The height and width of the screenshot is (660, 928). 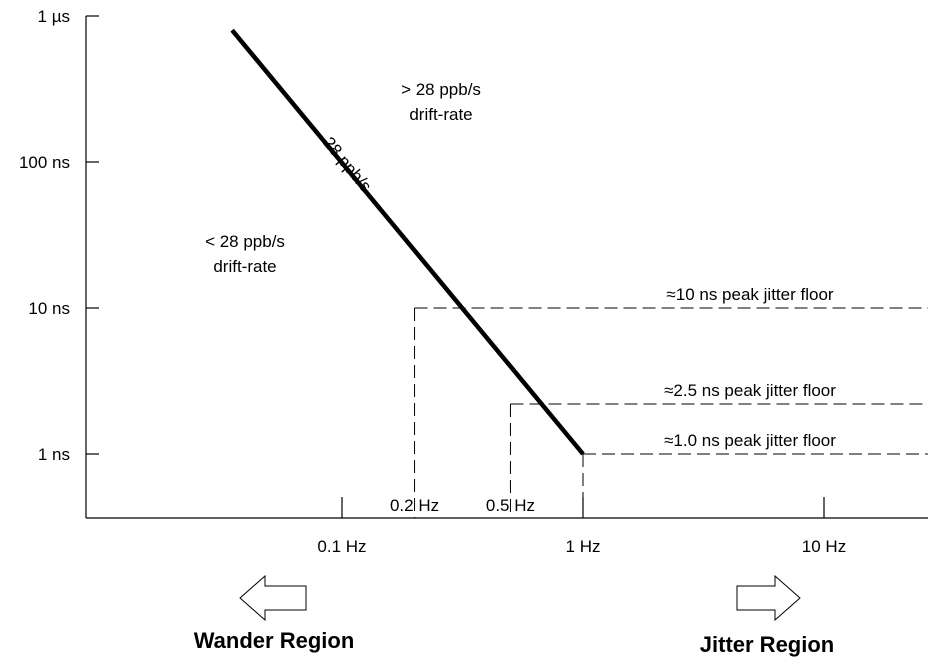 What do you see at coordinates (59, 235) in the screenshot?
I see `y-ticks: 1 µs 100 ns 10 ns 1 ns` at bounding box center [59, 235].